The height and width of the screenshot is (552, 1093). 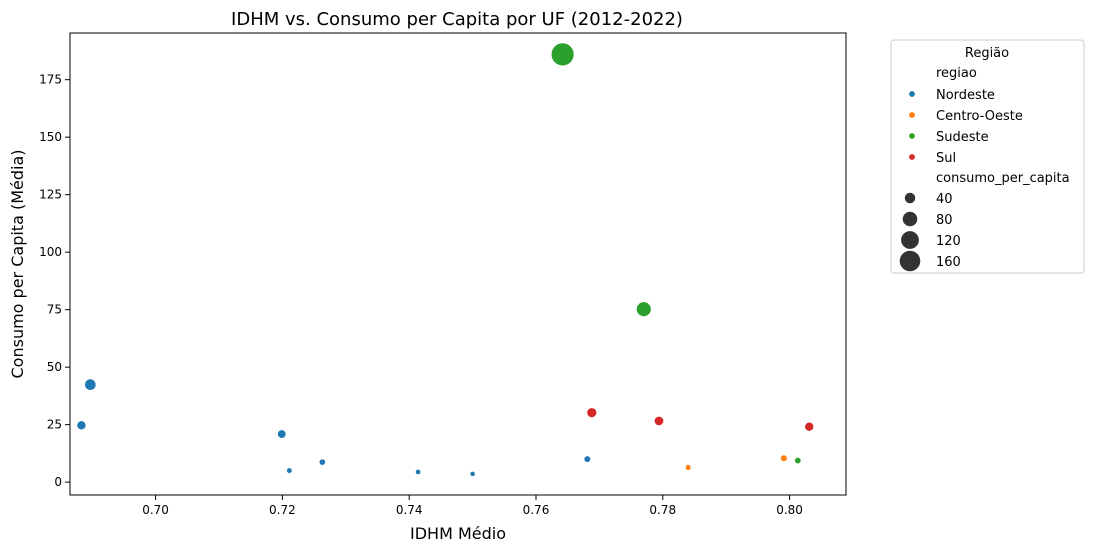 I want to click on legend-size-label: 120, so click(x=948, y=241).